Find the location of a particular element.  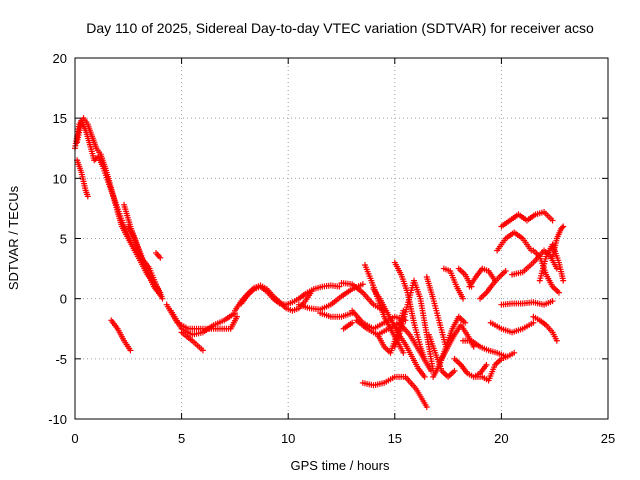

x-tick-label: 25 is located at coordinates (608, 438).